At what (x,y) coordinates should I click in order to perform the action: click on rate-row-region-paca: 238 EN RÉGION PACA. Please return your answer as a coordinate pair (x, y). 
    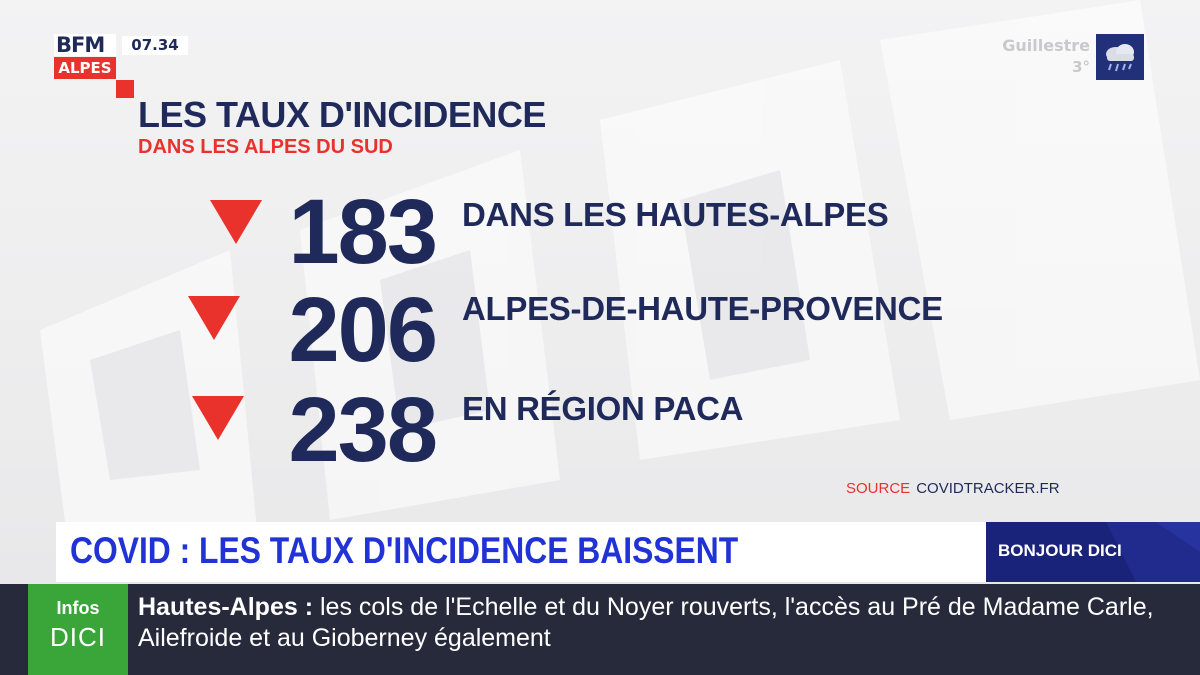
    Looking at the image, I should click on (550, 432).